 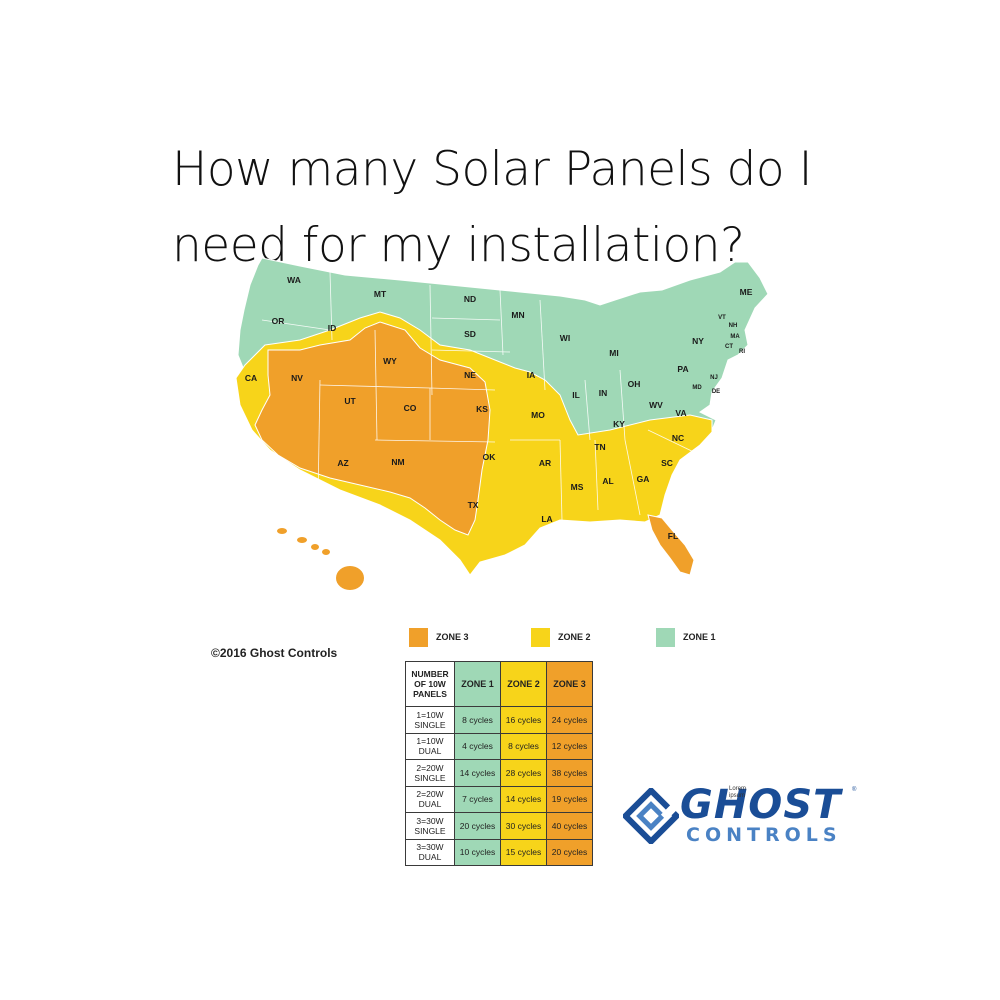 I want to click on state-label-ca: CA, so click(x=251, y=378).